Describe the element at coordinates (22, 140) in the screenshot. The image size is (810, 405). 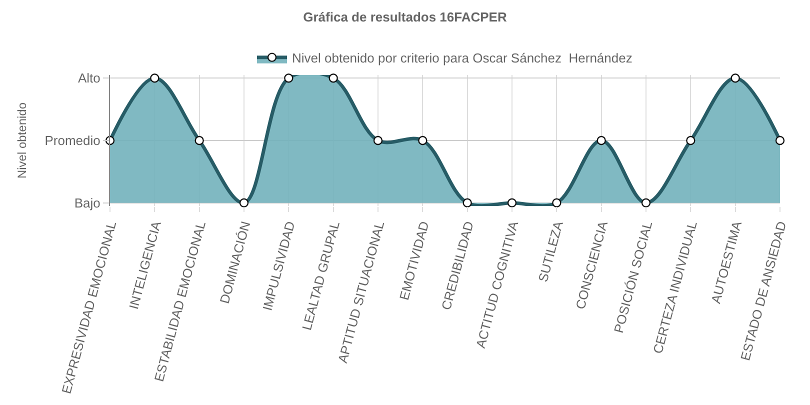
I see `y-axis-title: Nivel obtenido` at that location.